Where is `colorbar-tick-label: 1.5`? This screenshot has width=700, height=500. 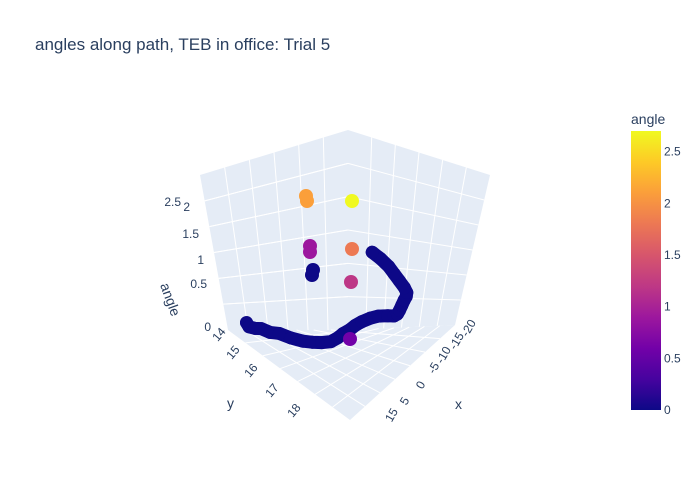
colorbar-tick-label: 1.5 is located at coordinates (672, 255).